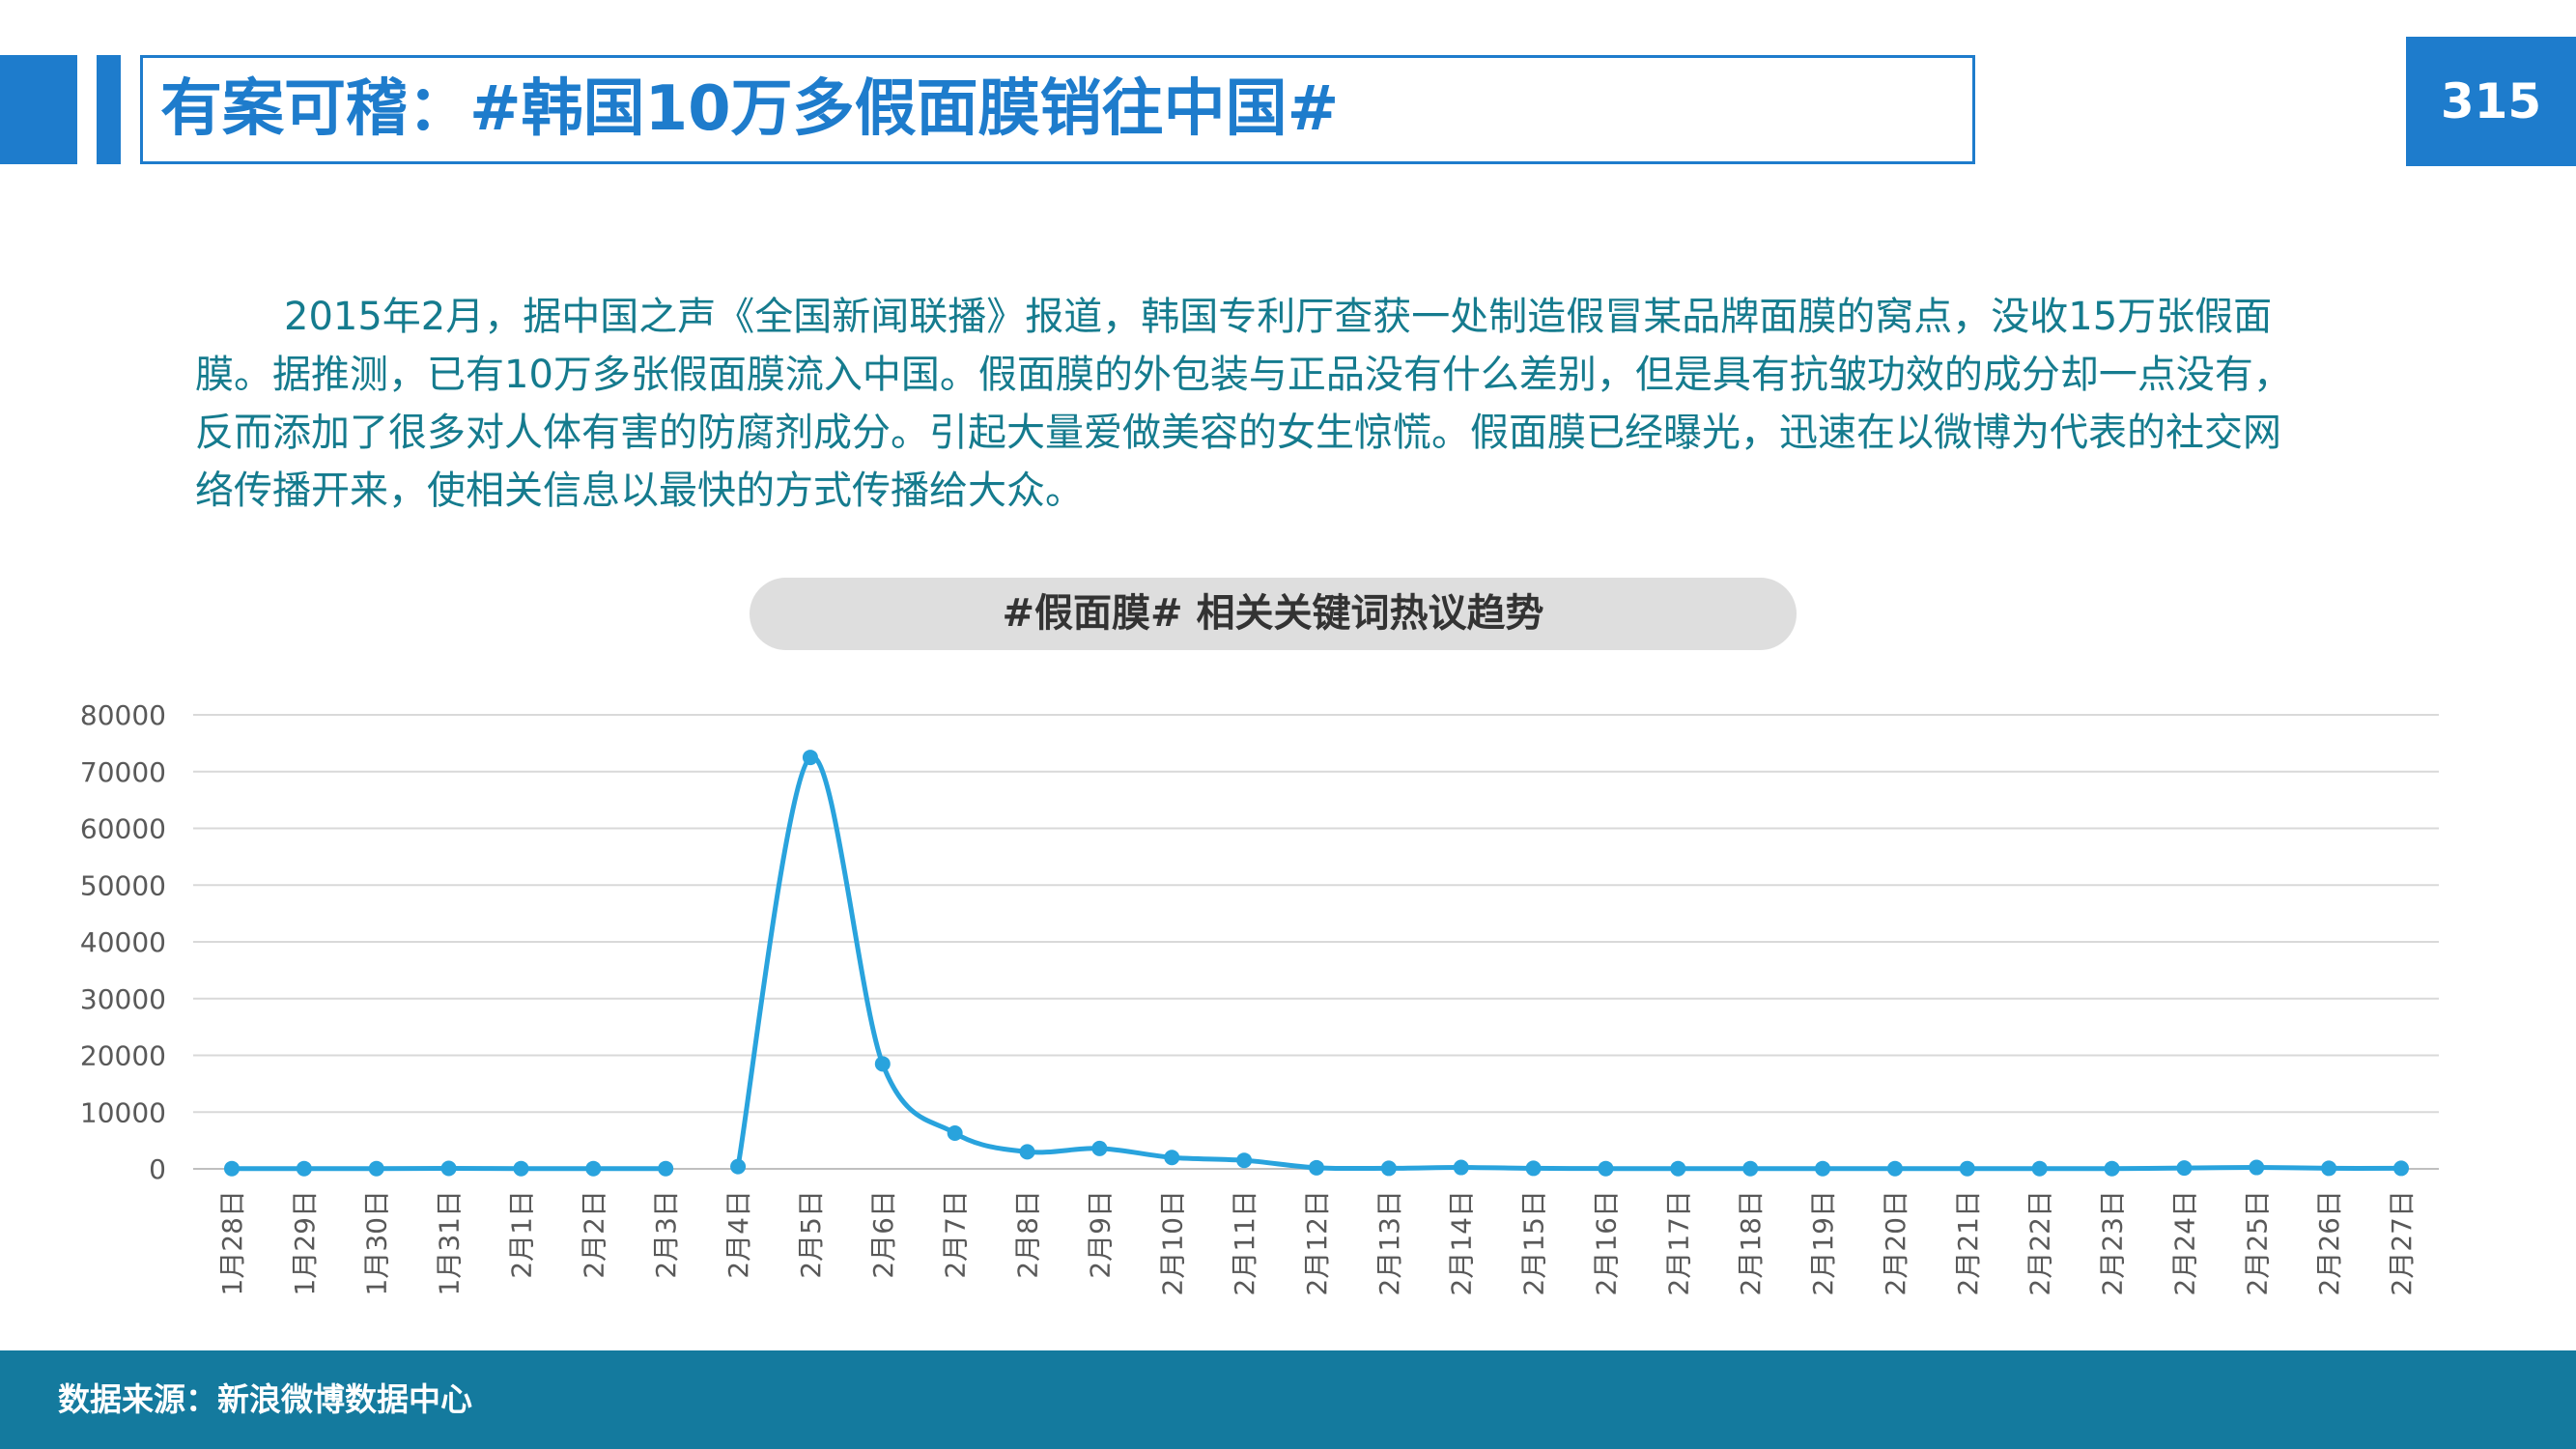  What do you see at coordinates (1100, 1234) in the screenshot?
I see `x-tick-label: 2月9日` at bounding box center [1100, 1234].